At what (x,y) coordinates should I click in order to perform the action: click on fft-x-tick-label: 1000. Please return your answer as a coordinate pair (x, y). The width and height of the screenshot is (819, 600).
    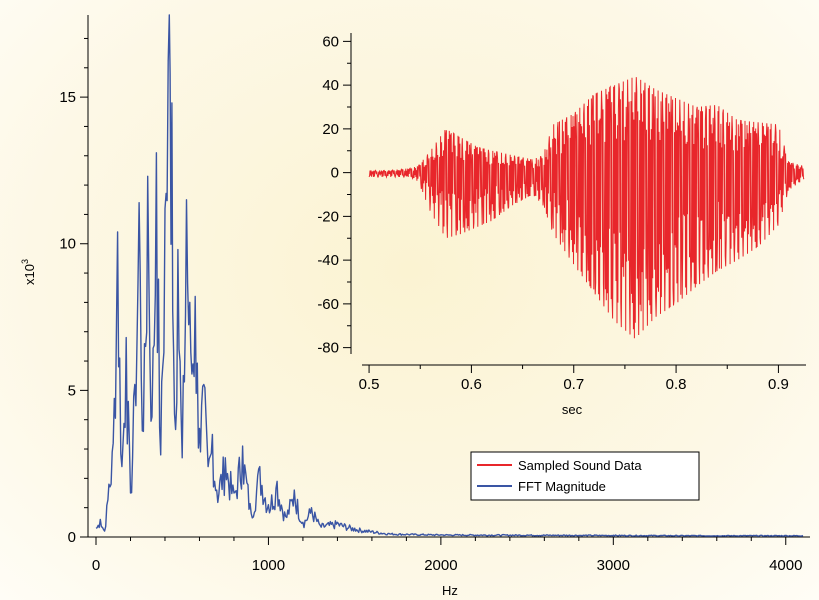
    Looking at the image, I should click on (268, 565).